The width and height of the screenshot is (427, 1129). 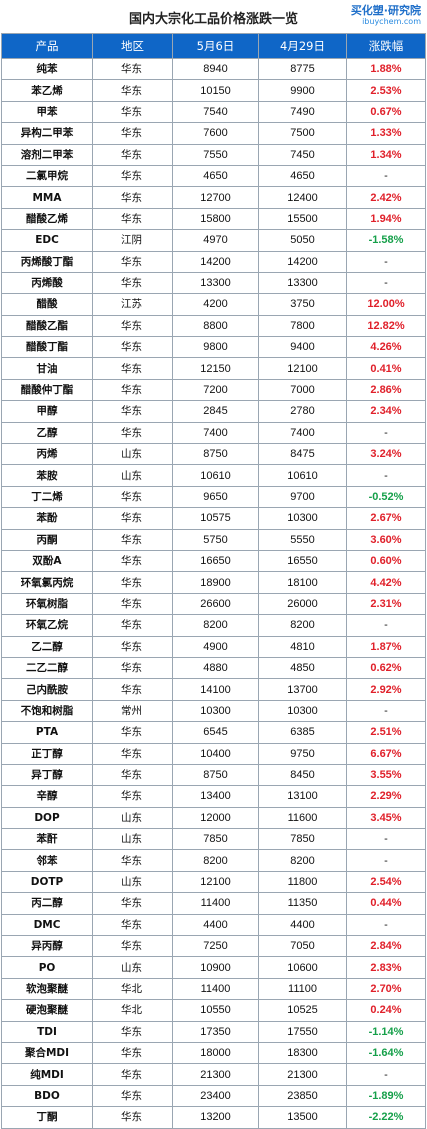 What do you see at coordinates (386, 219) in the screenshot?
I see `change-cell: 1.94%` at bounding box center [386, 219].